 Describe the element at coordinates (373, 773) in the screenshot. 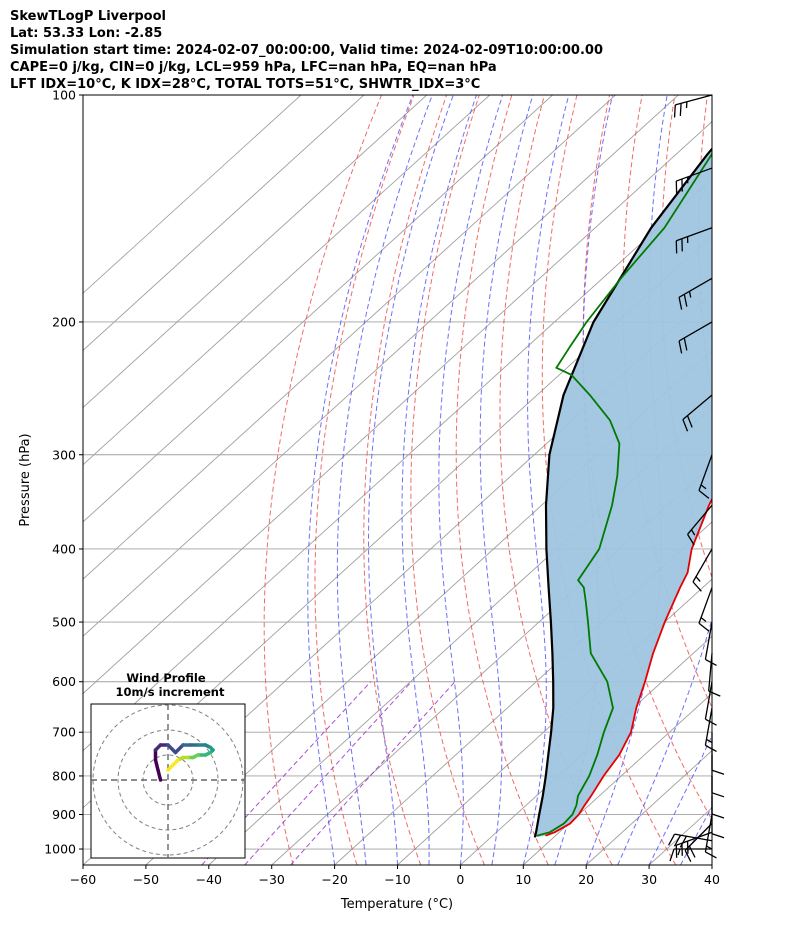

I see `mixing-ratio-0.4` at that location.